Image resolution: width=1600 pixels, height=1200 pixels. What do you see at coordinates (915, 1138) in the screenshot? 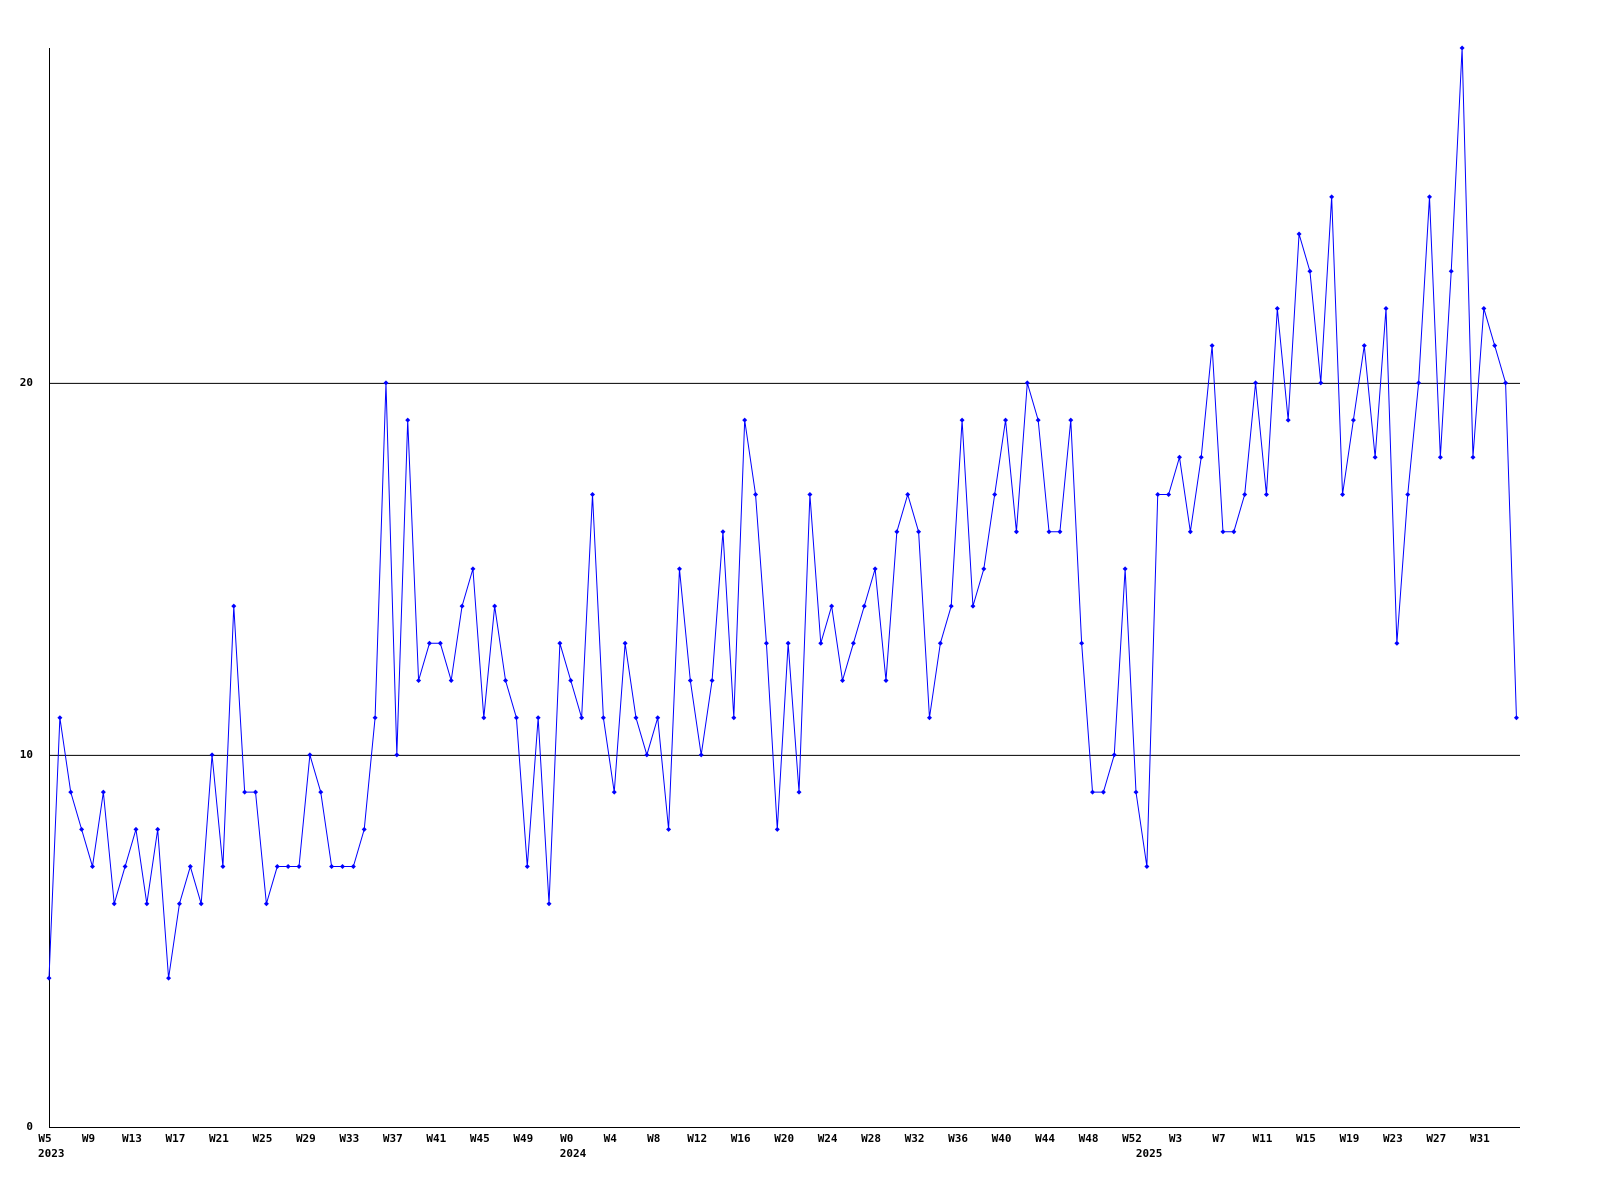
I see `x-tick-label: W32` at bounding box center [915, 1138].